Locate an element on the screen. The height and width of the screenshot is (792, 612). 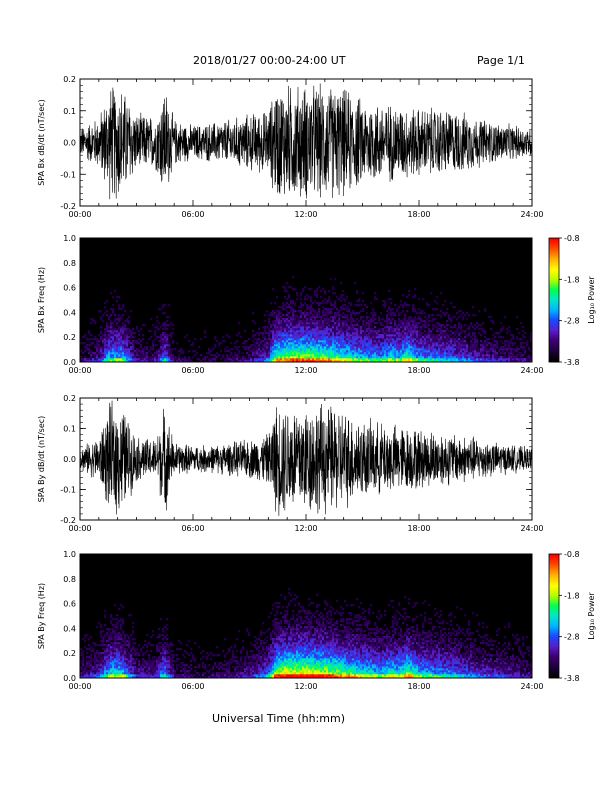
y-tick-label: 0.4 is located at coordinates (69, 312).